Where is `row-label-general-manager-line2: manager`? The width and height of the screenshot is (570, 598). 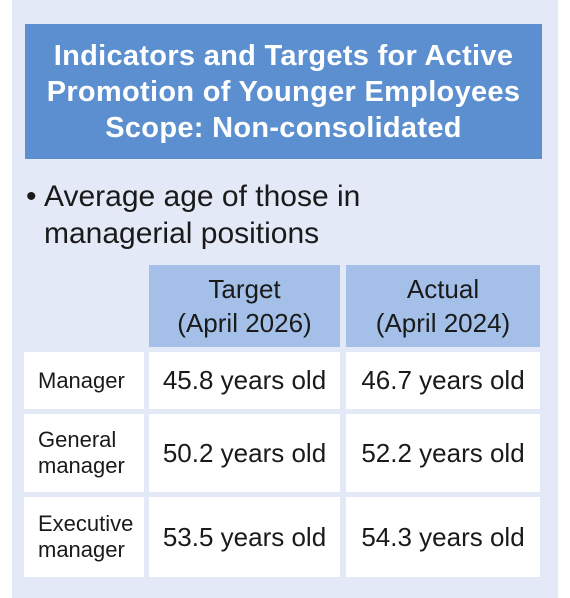
row-label-general-manager-line2: manager is located at coordinates (81, 465).